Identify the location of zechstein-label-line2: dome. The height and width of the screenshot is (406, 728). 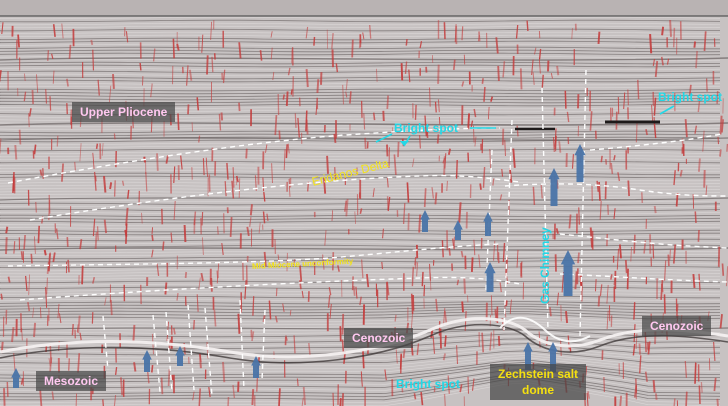
(538, 390).